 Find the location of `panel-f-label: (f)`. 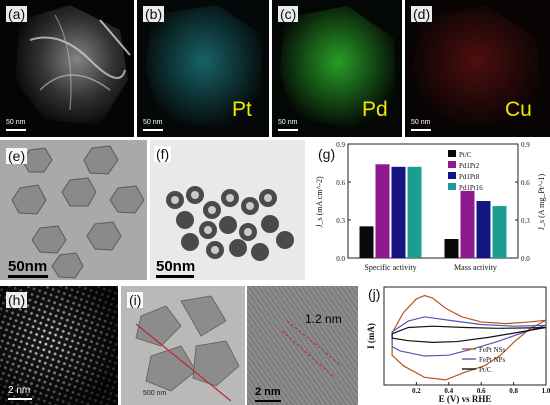

panel-f-label: (f) is located at coordinates (163, 154).